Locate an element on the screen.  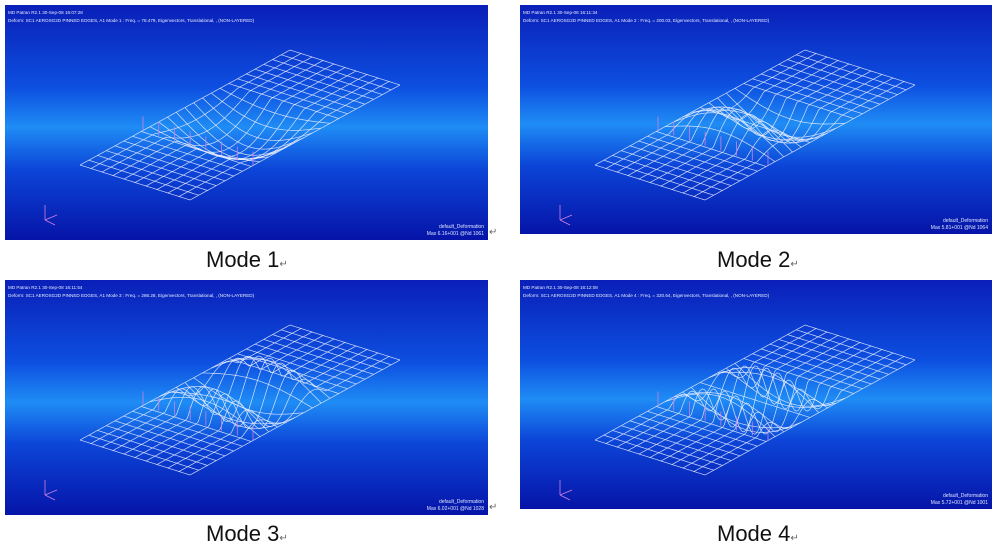
caption-mode-3: Mode 3↵ is located at coordinates (247, 534).